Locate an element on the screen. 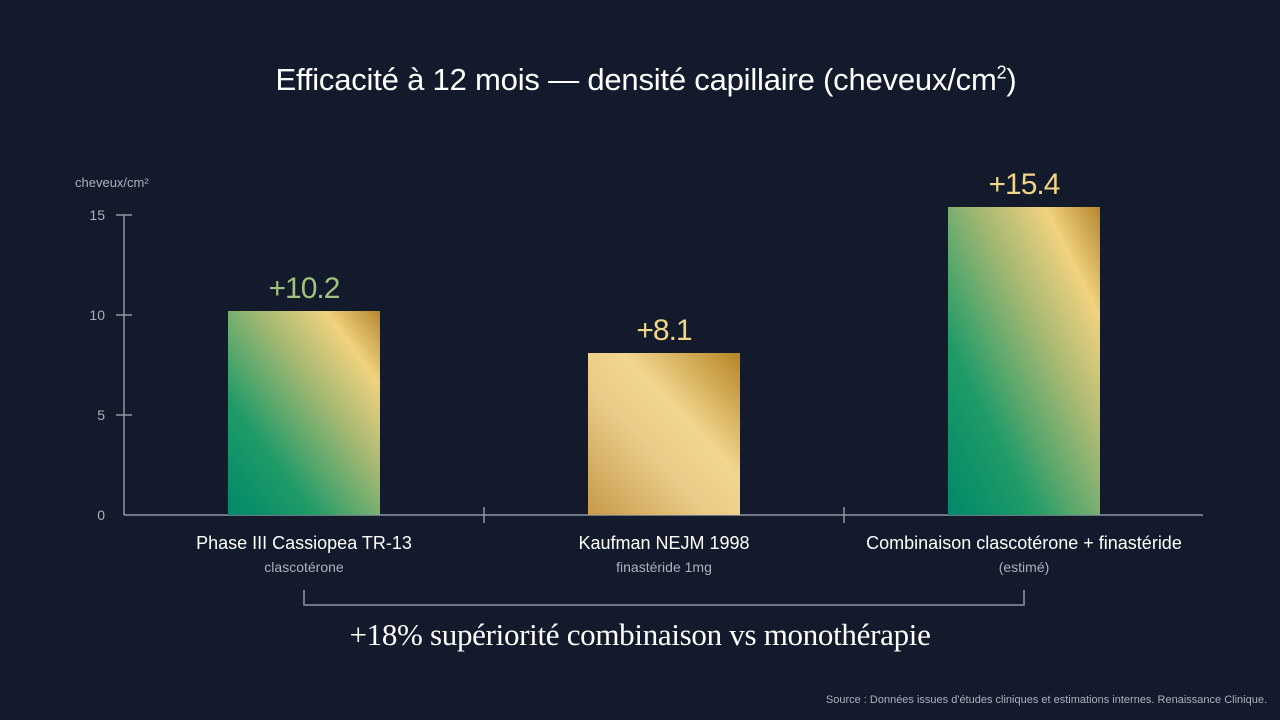  category-label: Kaufman NEJM 1998 is located at coordinates (663, 543).